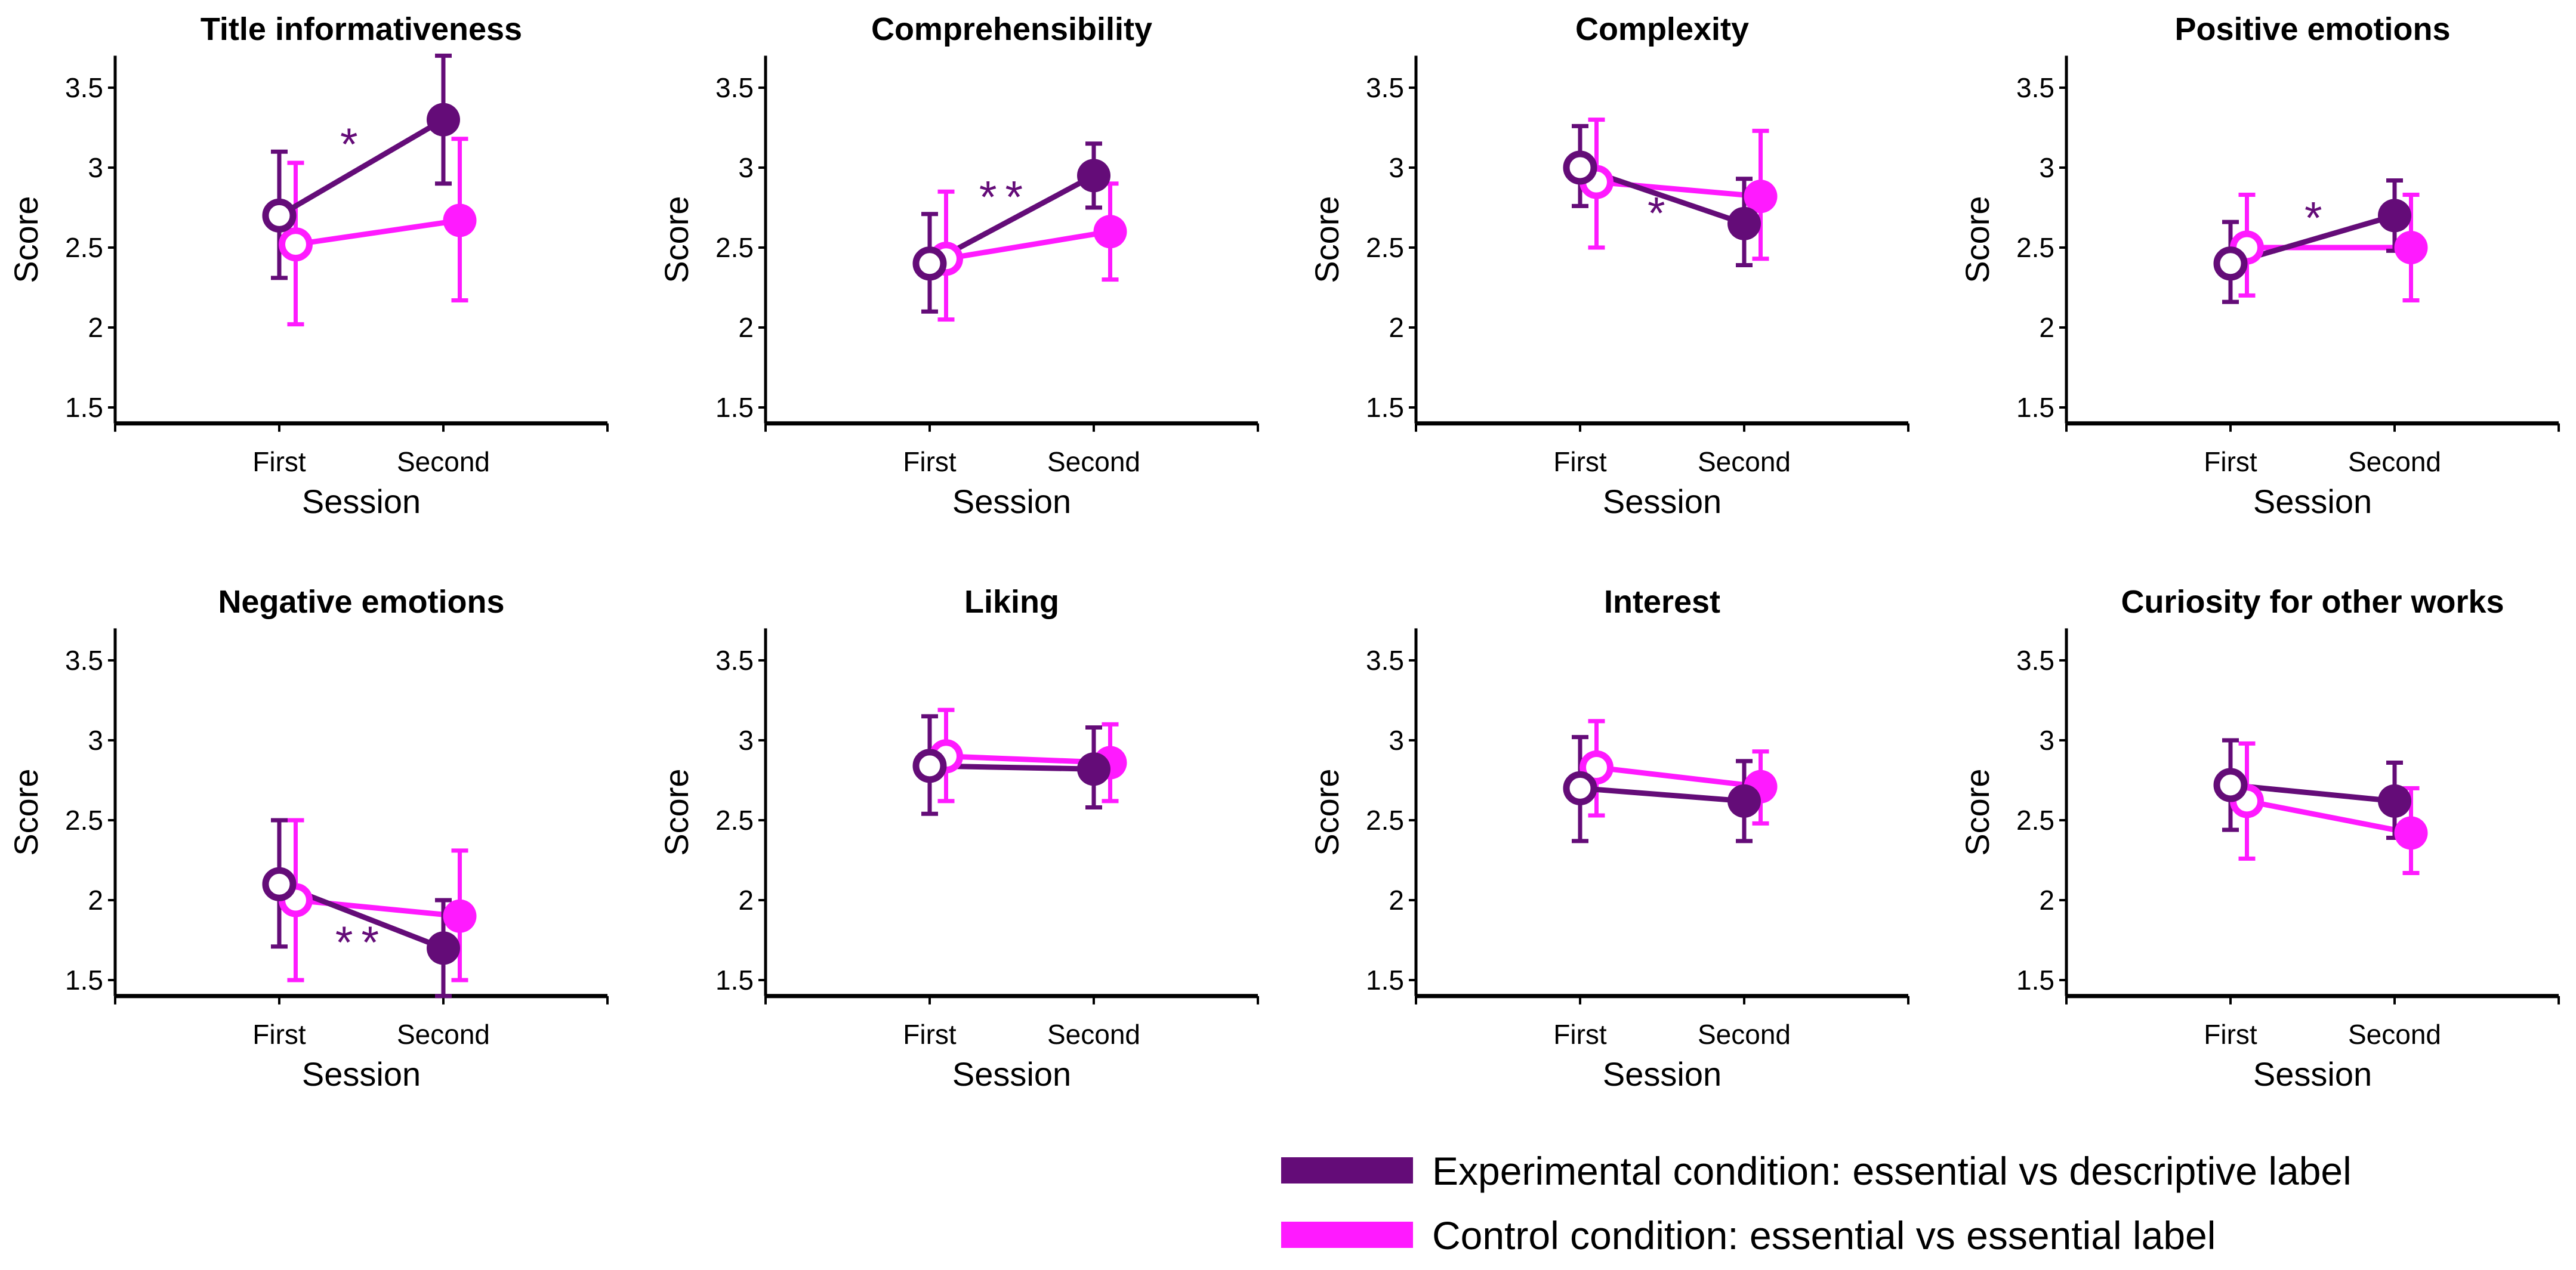  What do you see at coordinates (361, 29) in the screenshot?
I see `panel-title: Title informativeness` at bounding box center [361, 29].